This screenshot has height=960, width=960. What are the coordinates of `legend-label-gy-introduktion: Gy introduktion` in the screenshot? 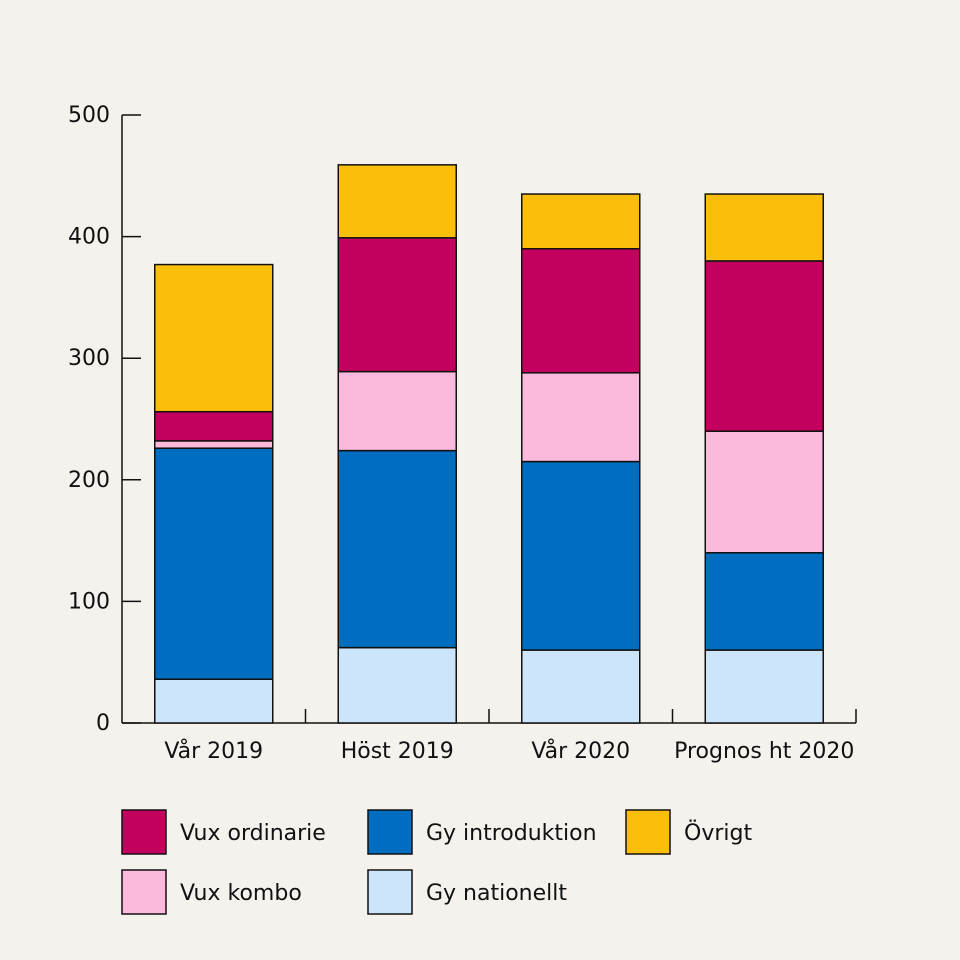 It's located at (511, 833).